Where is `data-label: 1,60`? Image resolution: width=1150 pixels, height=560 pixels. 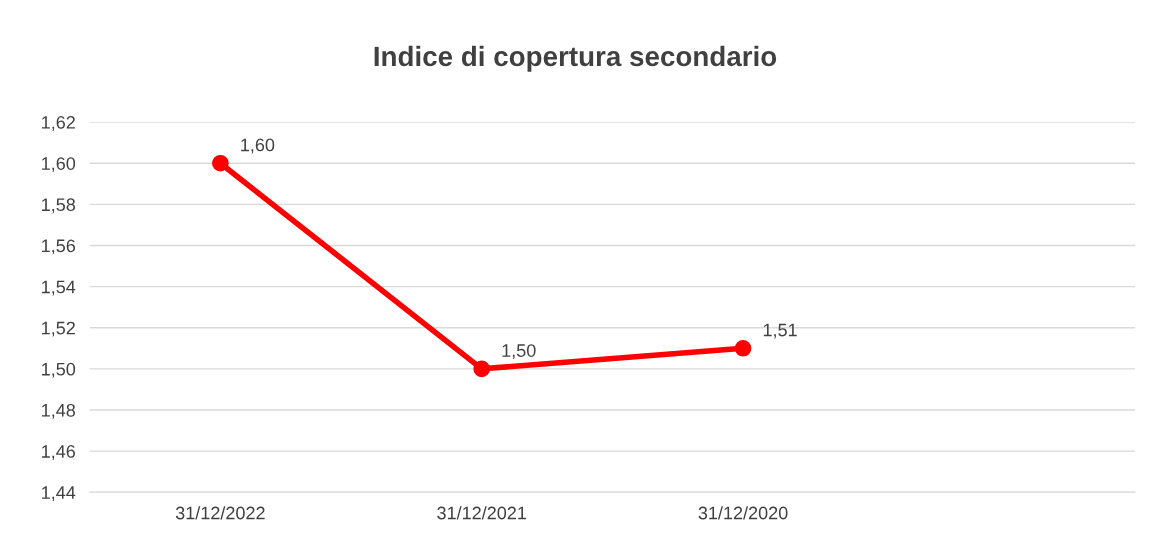 data-label: 1,60 is located at coordinates (258, 146).